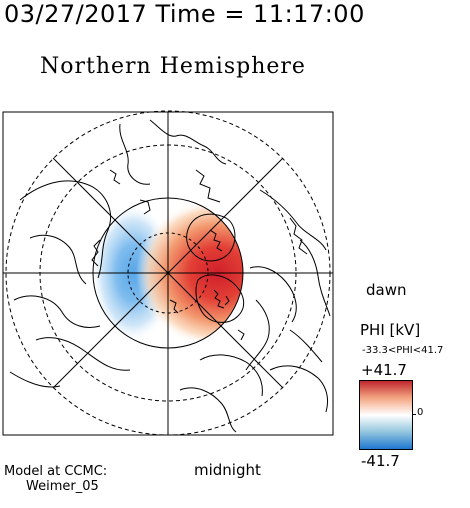 The width and height of the screenshot is (470, 508). I want to click on colorbar-max-label: +41.7, so click(384, 370).